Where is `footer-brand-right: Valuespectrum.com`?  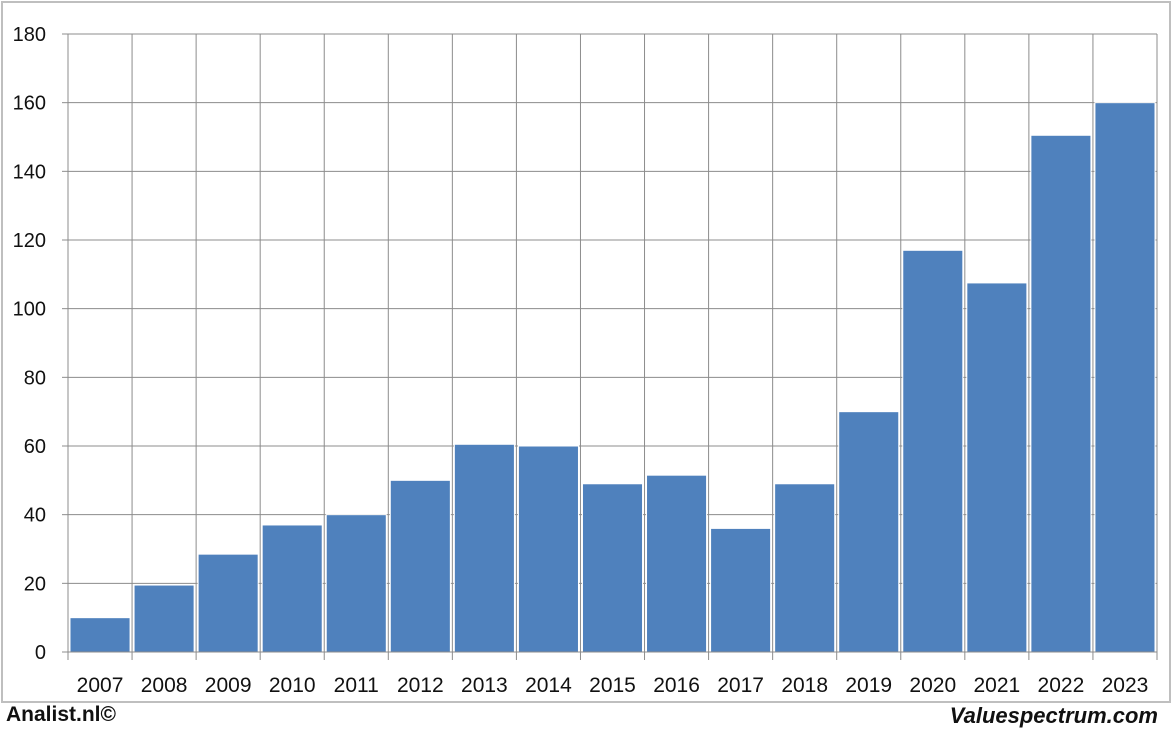 footer-brand-right: Valuespectrum.com is located at coordinates (1053, 715).